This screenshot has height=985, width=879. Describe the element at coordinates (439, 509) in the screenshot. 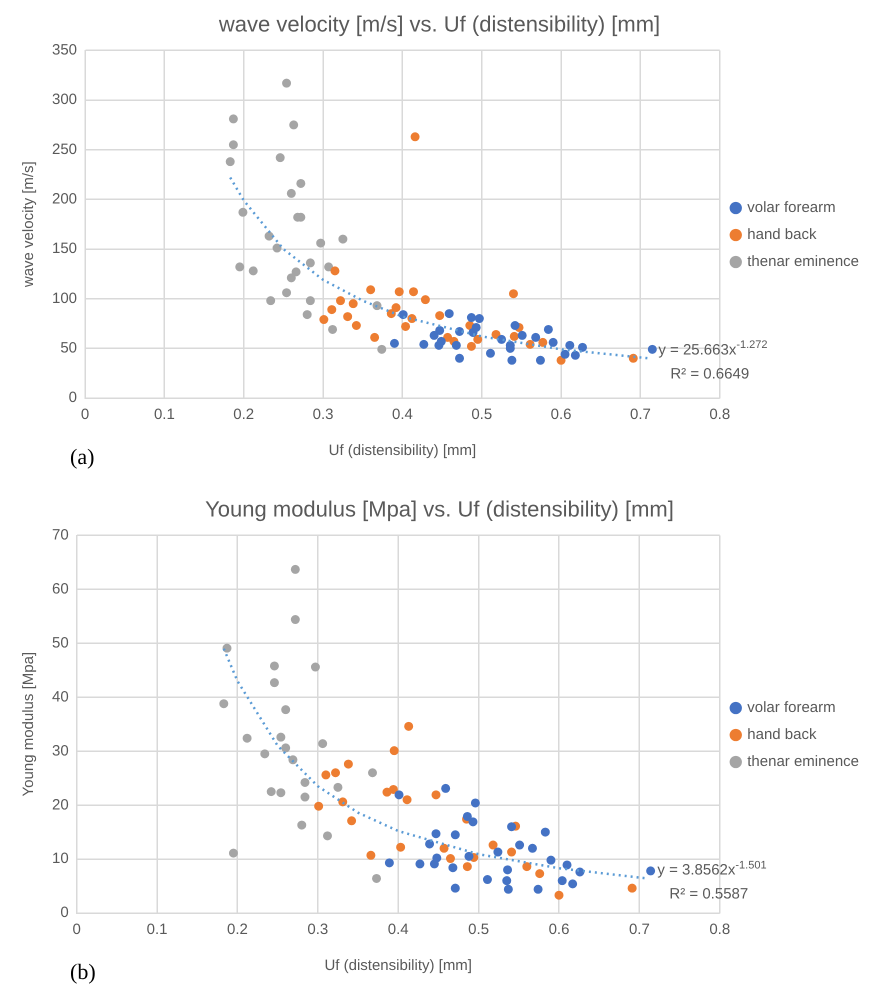

I see `chart-title: Young modulus [Mpa] vs. Uf (distensibility) [mm]` at that location.